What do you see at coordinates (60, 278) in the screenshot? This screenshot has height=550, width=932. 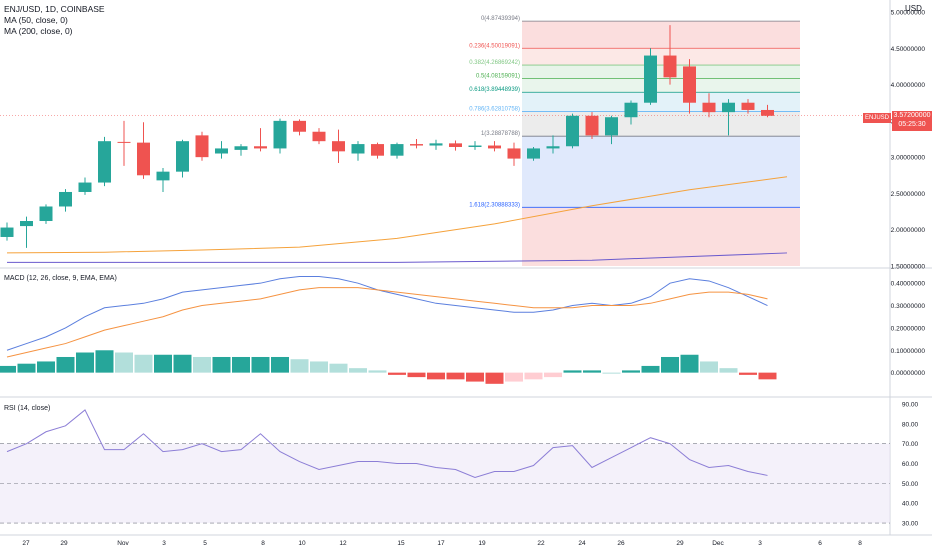 I see `macd-title: MACD (12, 26, close, 9, EMA, EMA)` at bounding box center [60, 278].